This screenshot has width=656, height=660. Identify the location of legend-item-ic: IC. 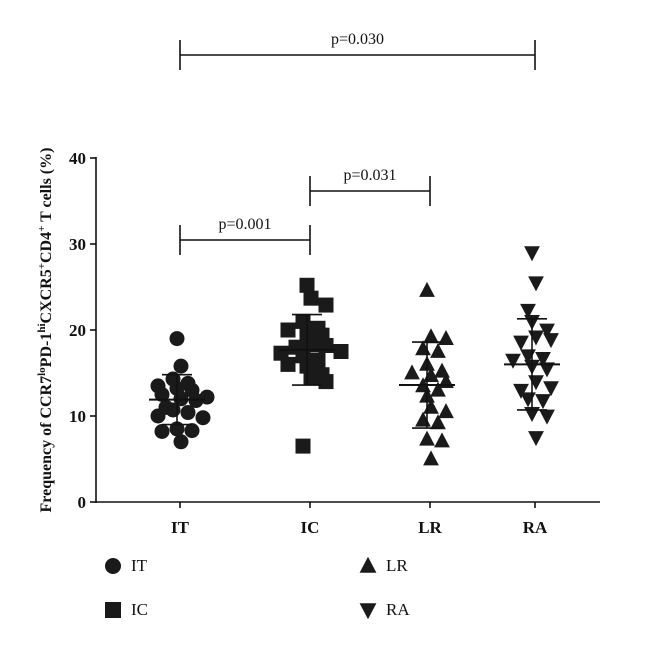
(125, 610).